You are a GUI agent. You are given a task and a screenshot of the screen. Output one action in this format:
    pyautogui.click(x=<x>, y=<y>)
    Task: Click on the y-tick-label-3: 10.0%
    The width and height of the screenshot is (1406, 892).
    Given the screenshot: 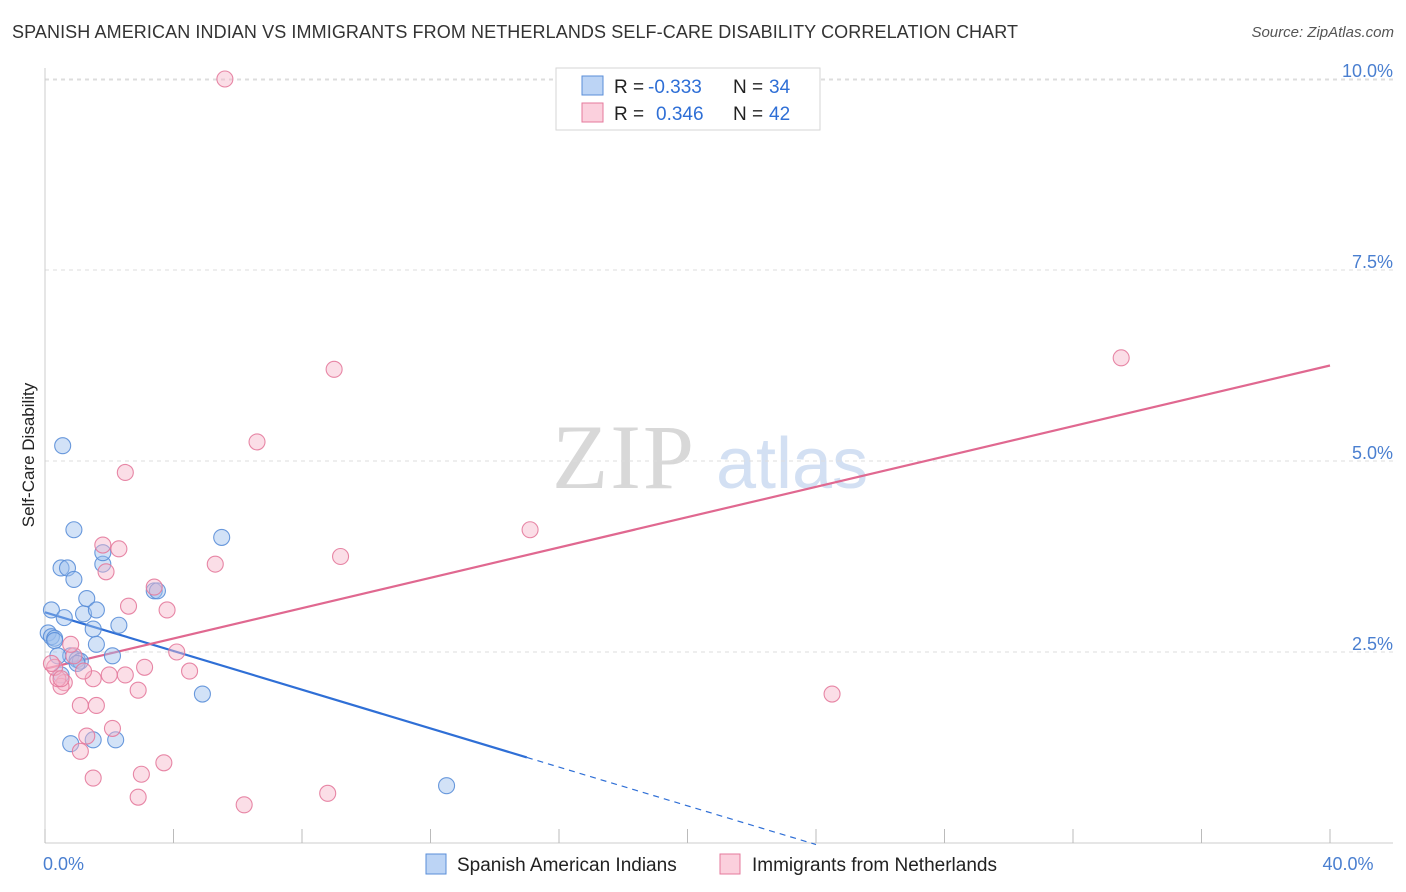 What is the action you would take?
    pyautogui.click(x=1367, y=71)
    